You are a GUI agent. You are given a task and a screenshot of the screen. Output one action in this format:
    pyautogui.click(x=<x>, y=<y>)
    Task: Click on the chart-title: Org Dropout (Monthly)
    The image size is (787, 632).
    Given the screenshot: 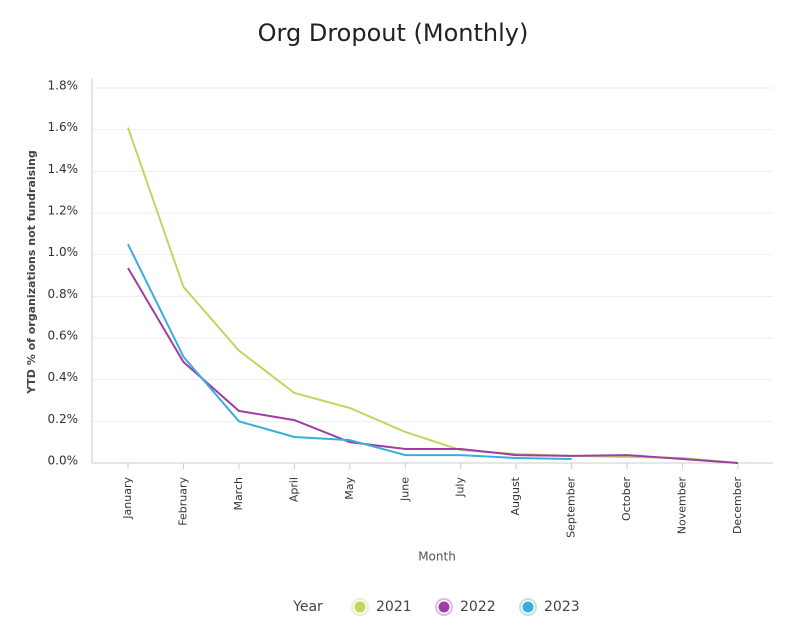 What is the action you would take?
    pyautogui.click(x=393, y=33)
    